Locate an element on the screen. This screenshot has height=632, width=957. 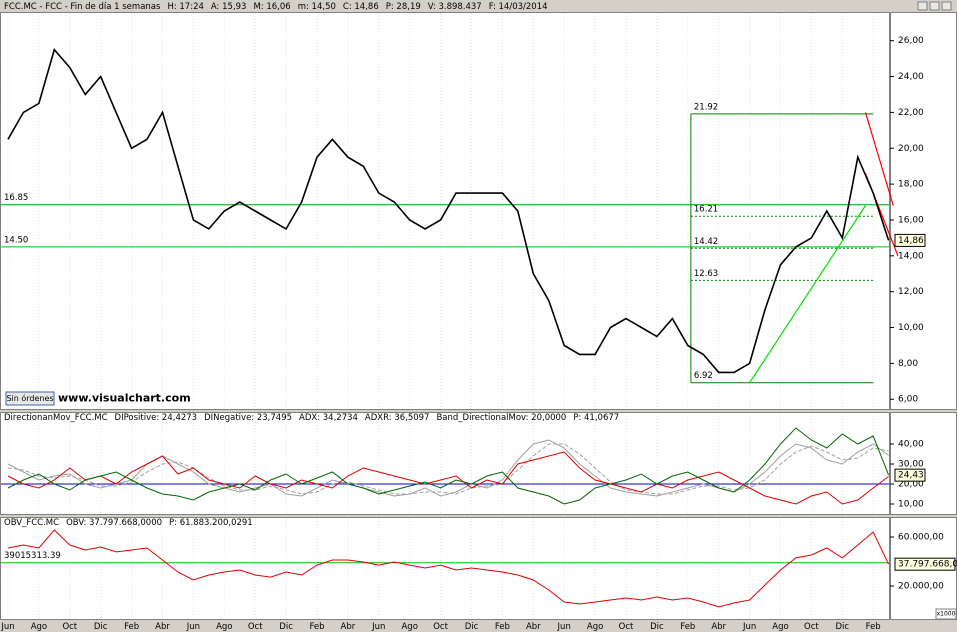
button-label: Sin órdenes is located at coordinates (29, 398).